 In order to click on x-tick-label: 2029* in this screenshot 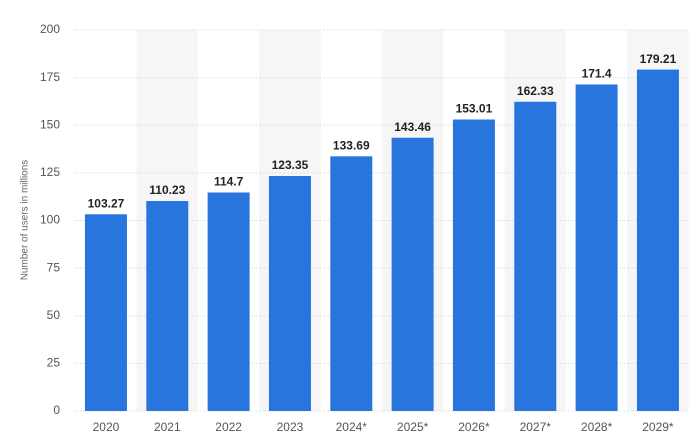, I will do `click(658, 427)`.